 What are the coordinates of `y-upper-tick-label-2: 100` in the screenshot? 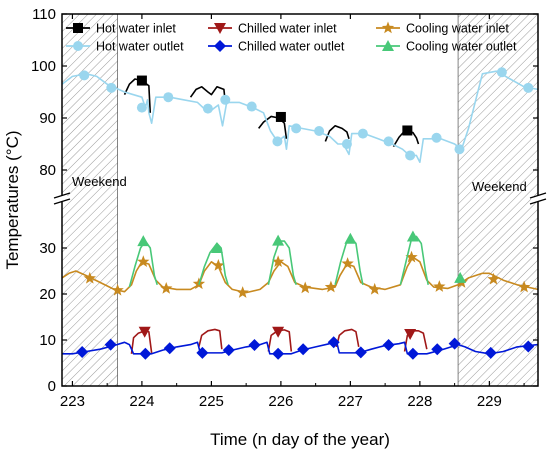 It's located at (43, 66).